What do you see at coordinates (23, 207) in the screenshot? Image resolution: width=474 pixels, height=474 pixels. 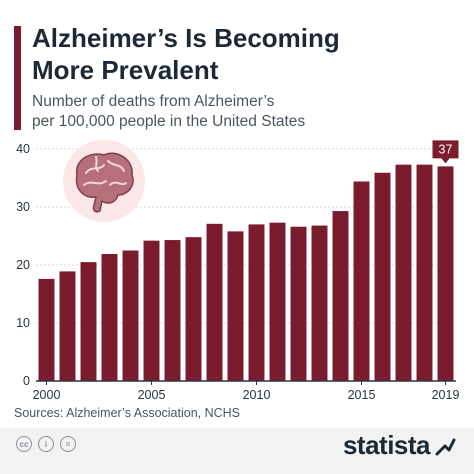 I see `y-tick-label: 30` at bounding box center [23, 207].